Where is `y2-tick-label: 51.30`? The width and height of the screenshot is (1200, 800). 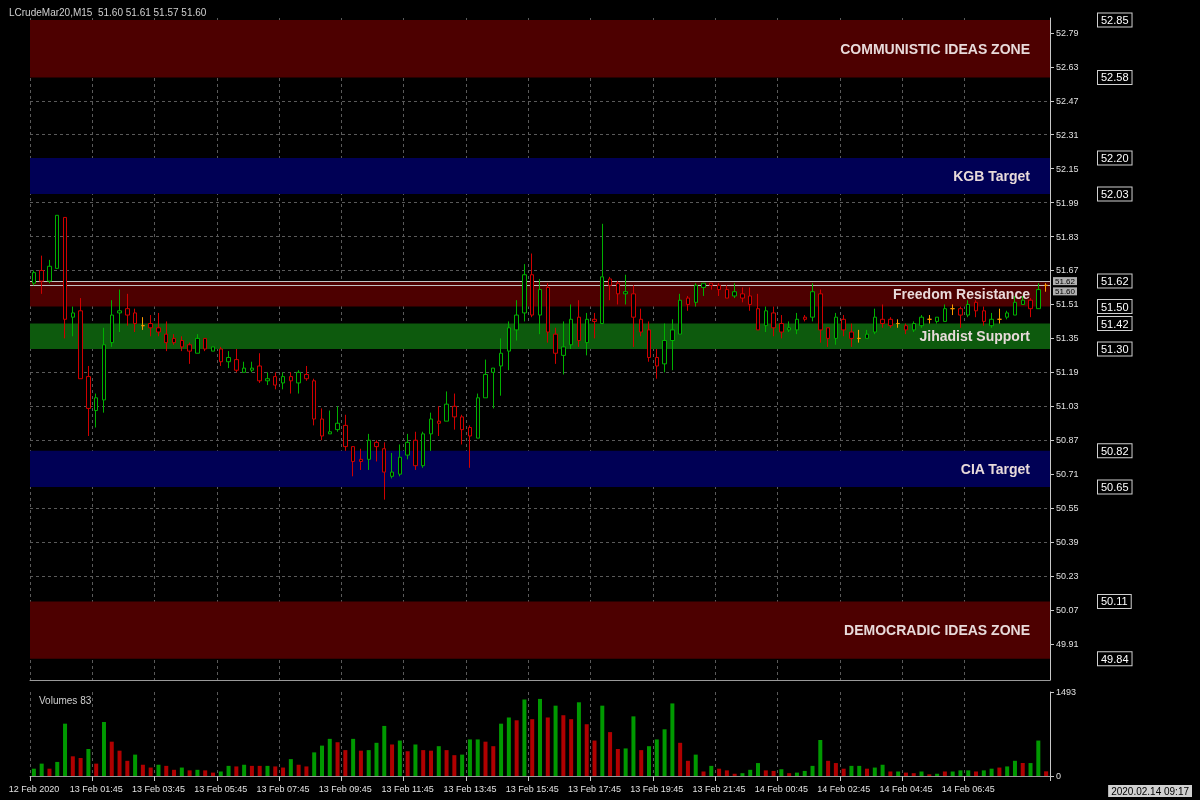
y2-tick-label: 51.30 is located at coordinates (1115, 349).